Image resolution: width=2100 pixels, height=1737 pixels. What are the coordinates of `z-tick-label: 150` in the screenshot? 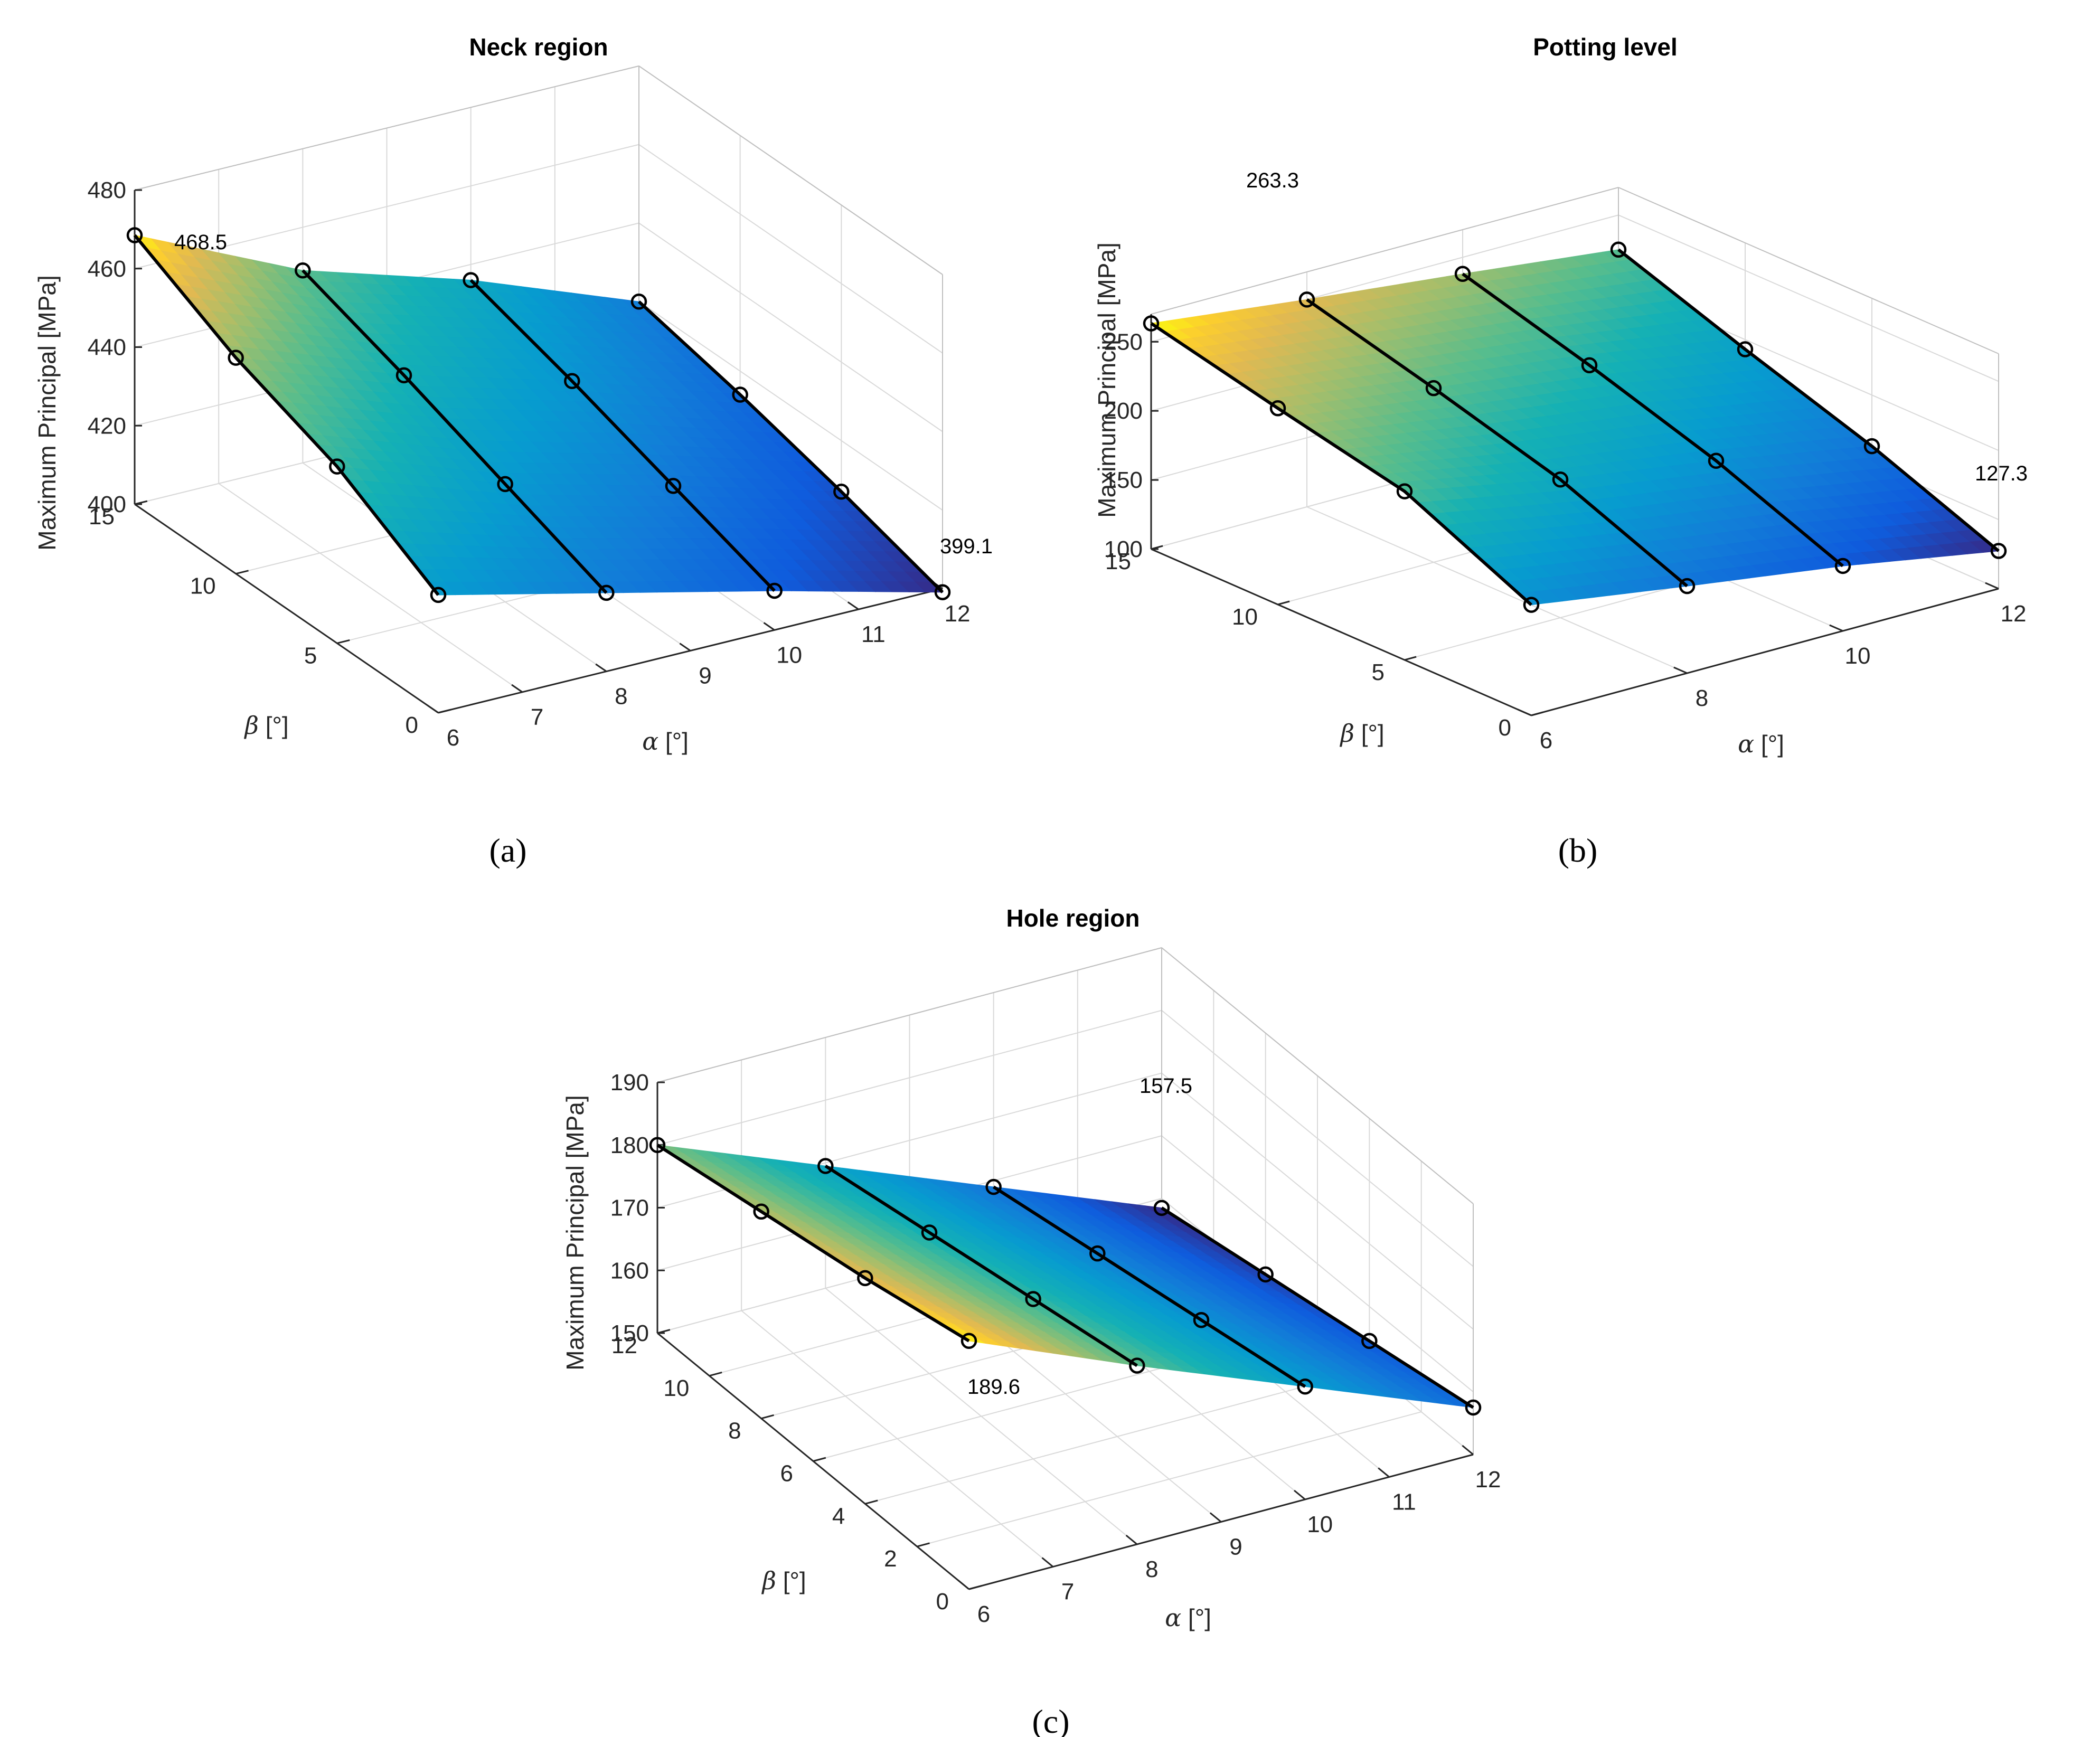 It's located at (629, 1333).